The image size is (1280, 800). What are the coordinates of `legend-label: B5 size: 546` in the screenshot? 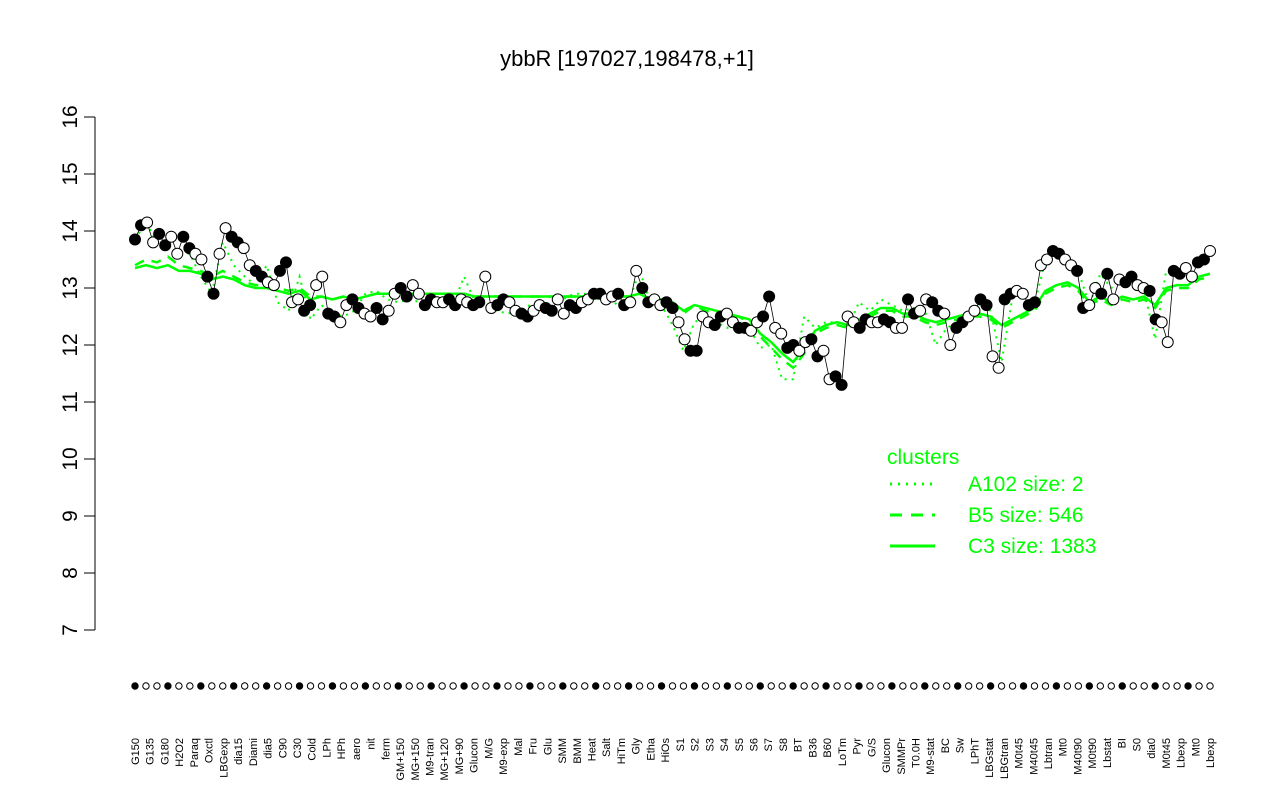 It's located at (1026, 515).